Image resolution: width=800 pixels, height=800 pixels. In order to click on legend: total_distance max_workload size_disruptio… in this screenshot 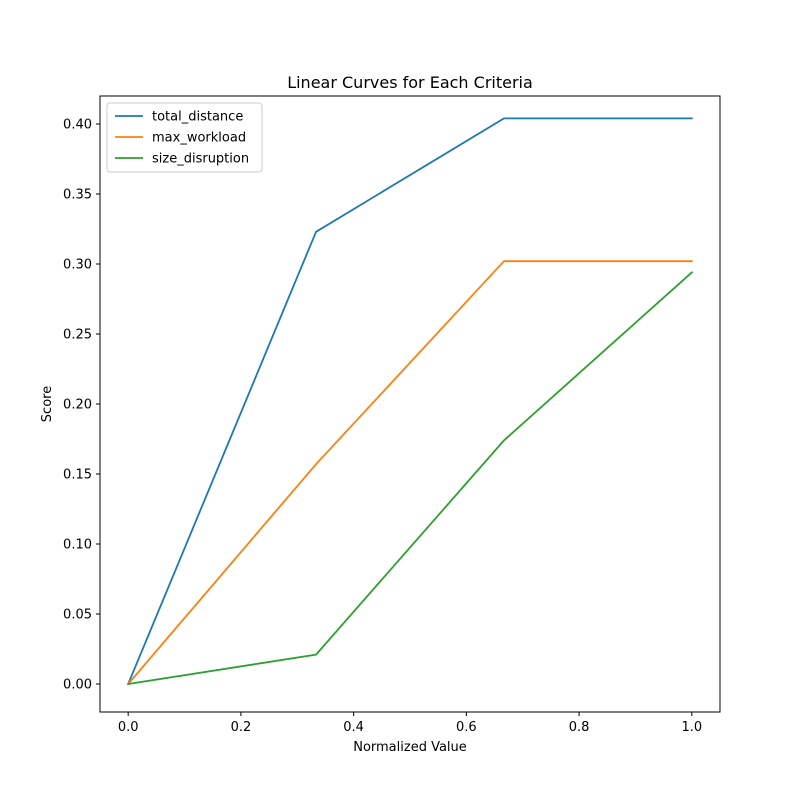, I will do `click(184, 137)`.